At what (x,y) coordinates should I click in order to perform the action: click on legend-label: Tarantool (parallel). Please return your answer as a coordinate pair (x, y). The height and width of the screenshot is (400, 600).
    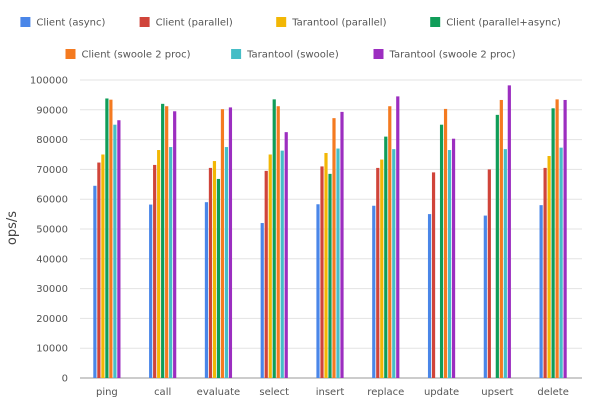
    Looking at the image, I should click on (338, 23).